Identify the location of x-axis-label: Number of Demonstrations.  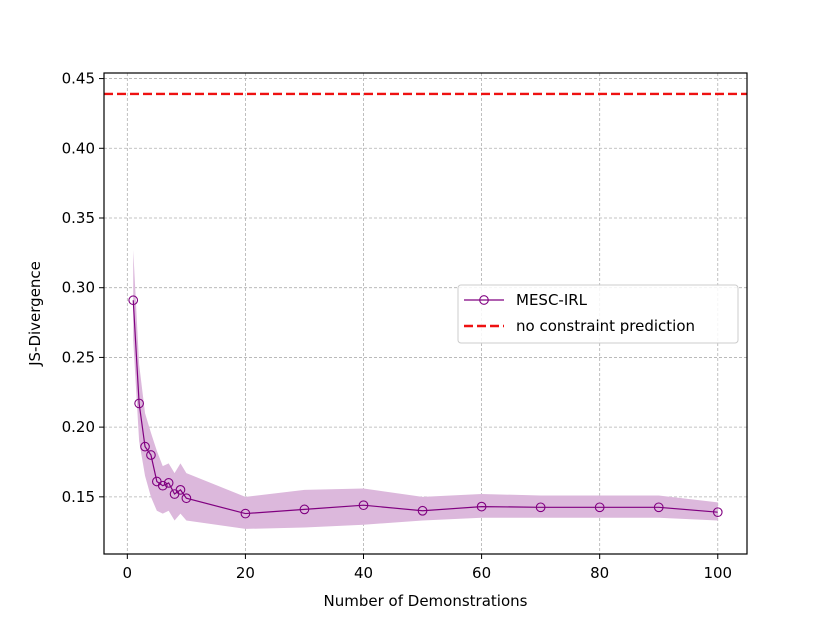
(426, 601).